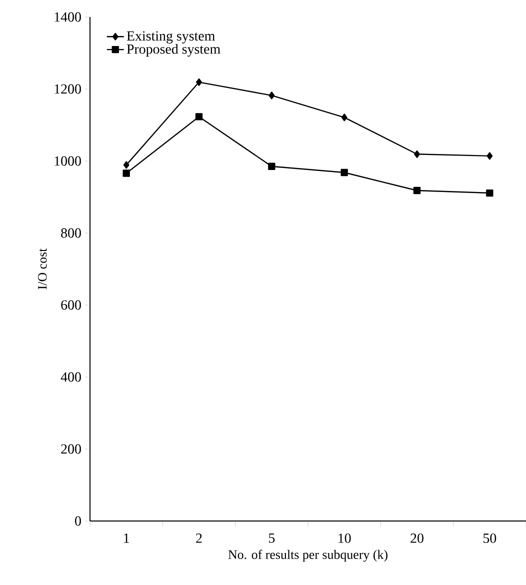  What do you see at coordinates (173, 50) in the screenshot?
I see `legend-label: Proposed system` at bounding box center [173, 50].